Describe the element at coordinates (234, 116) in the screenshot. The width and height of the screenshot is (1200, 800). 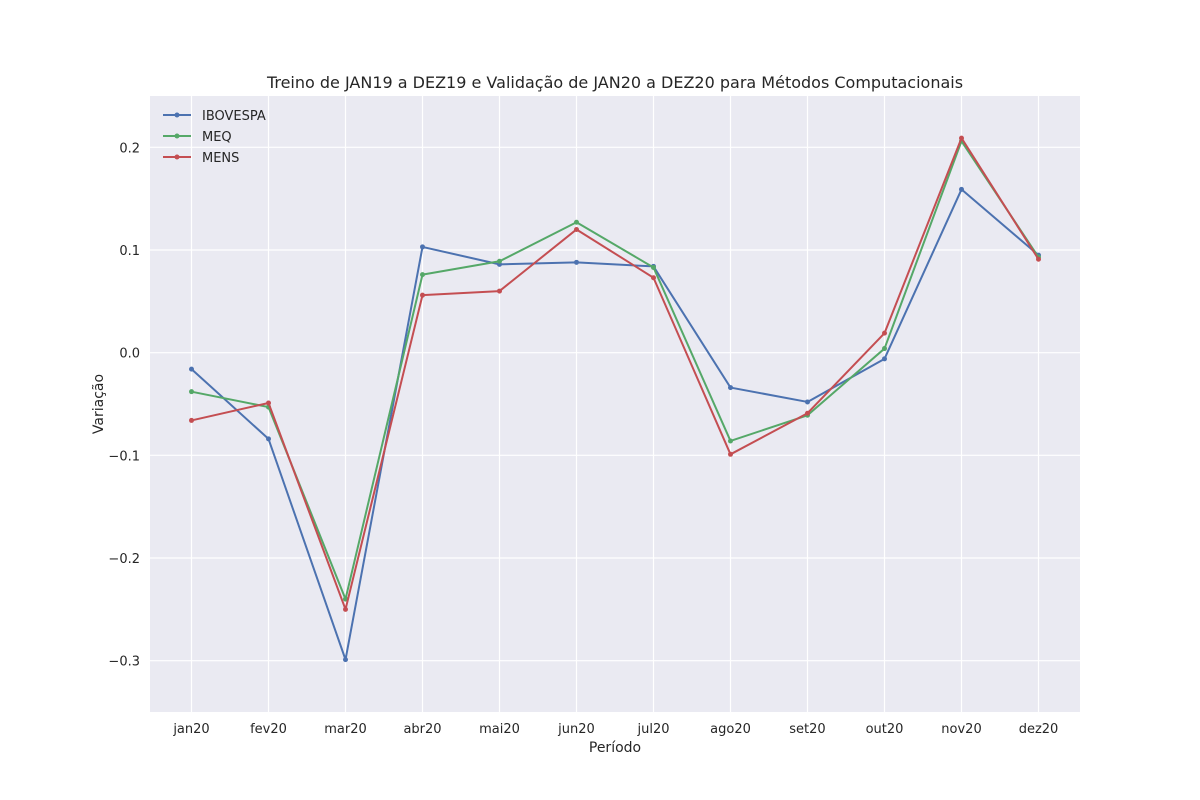
I see `legend-label-ibovespa: IBOVESPA` at that location.